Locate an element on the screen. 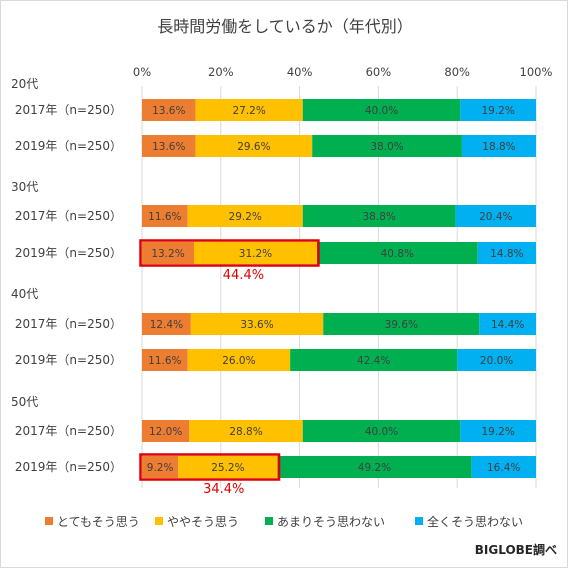 The image size is (568, 569). data-label: 20.0% is located at coordinates (496, 361).